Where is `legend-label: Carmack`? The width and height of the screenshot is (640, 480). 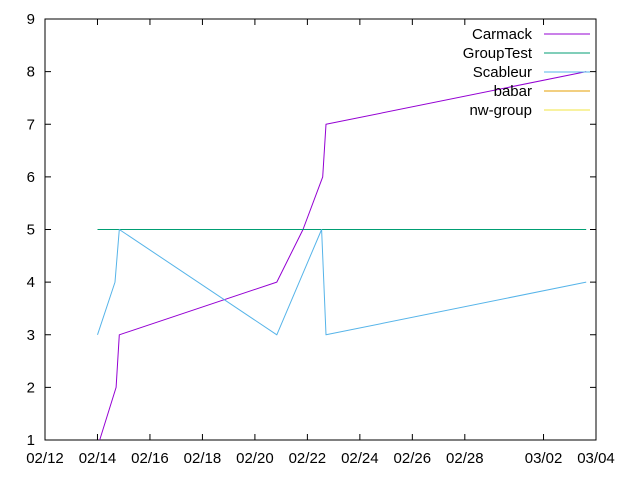 legend-label: Carmack is located at coordinates (502, 34).